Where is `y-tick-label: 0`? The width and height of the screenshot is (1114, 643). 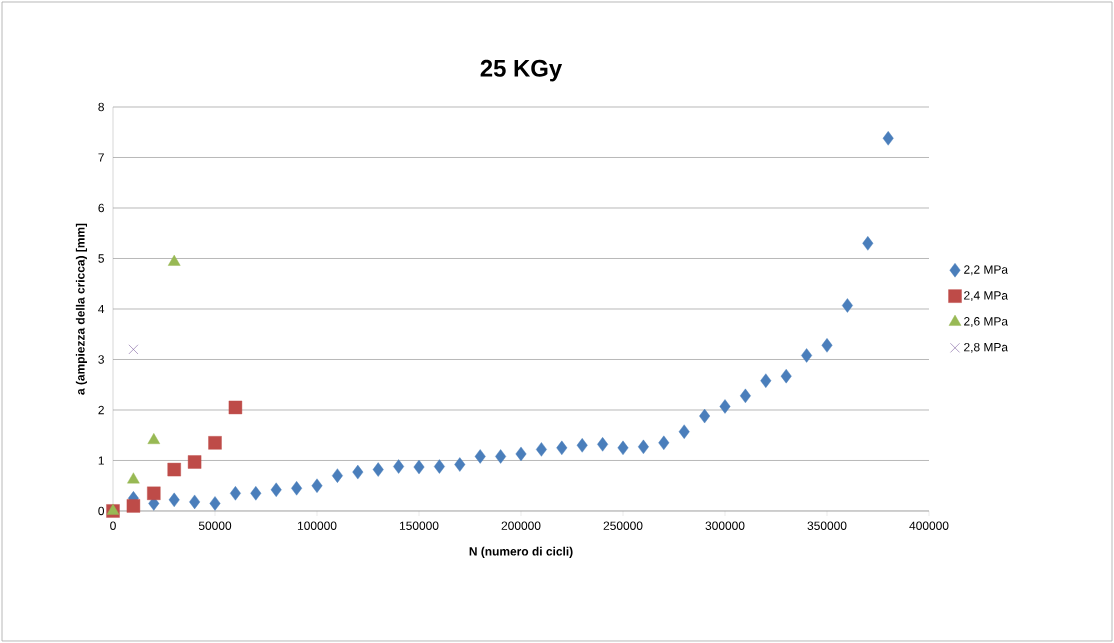 y-tick-label: 0 is located at coordinates (101, 511).